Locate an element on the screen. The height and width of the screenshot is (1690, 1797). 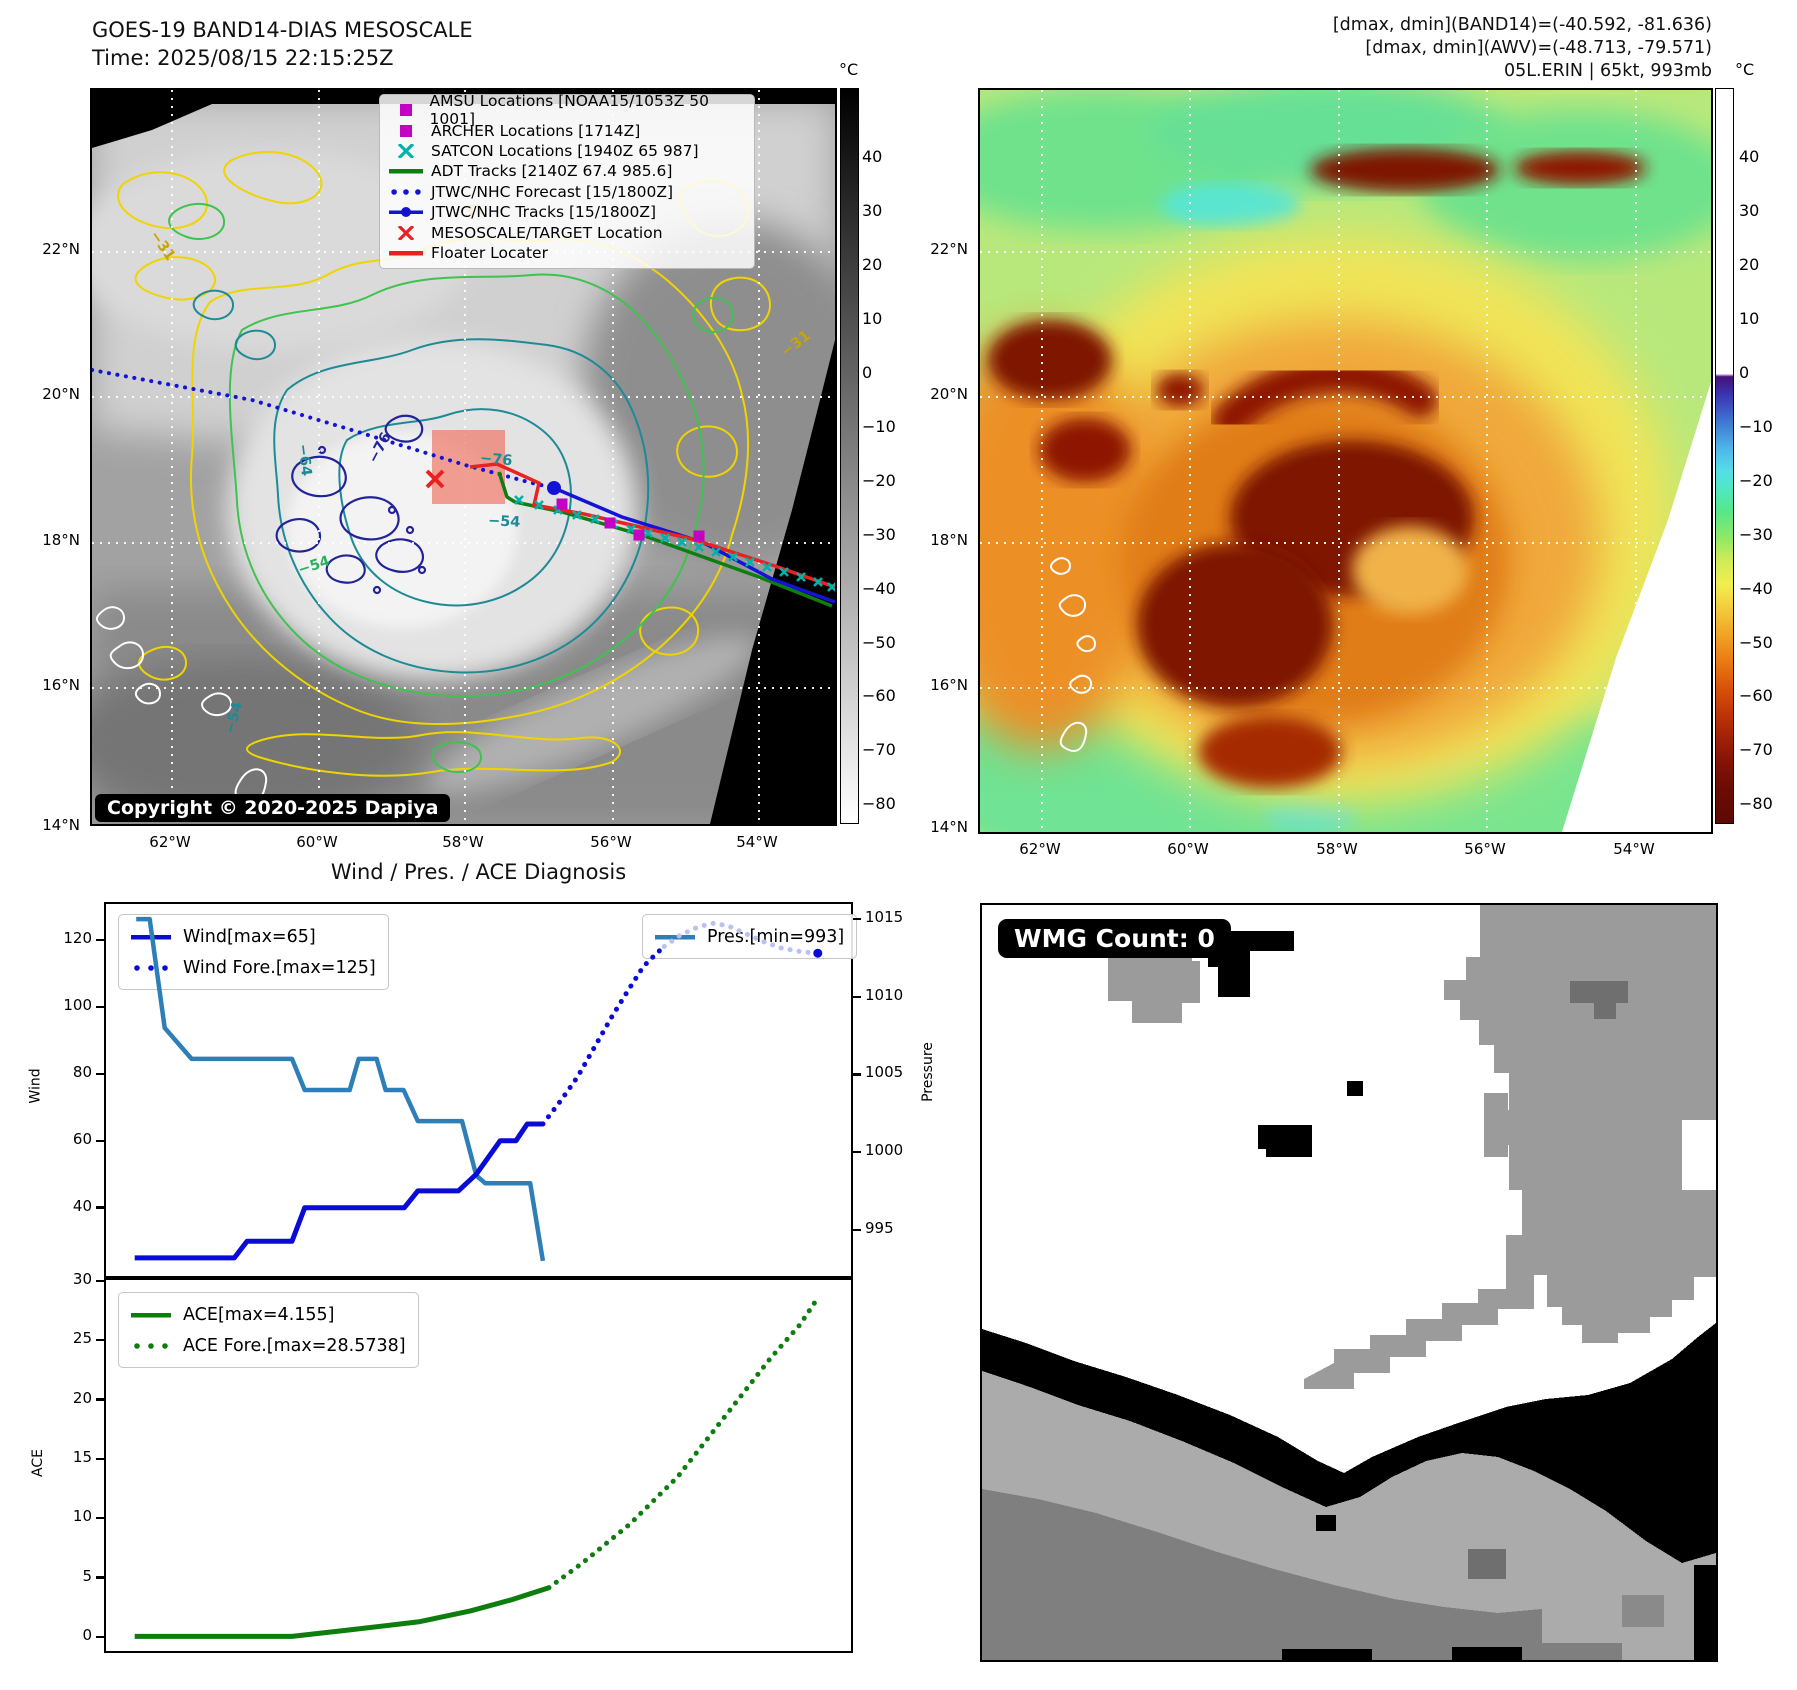
lat-tick-label: 22°N is located at coordinates (61, 248).